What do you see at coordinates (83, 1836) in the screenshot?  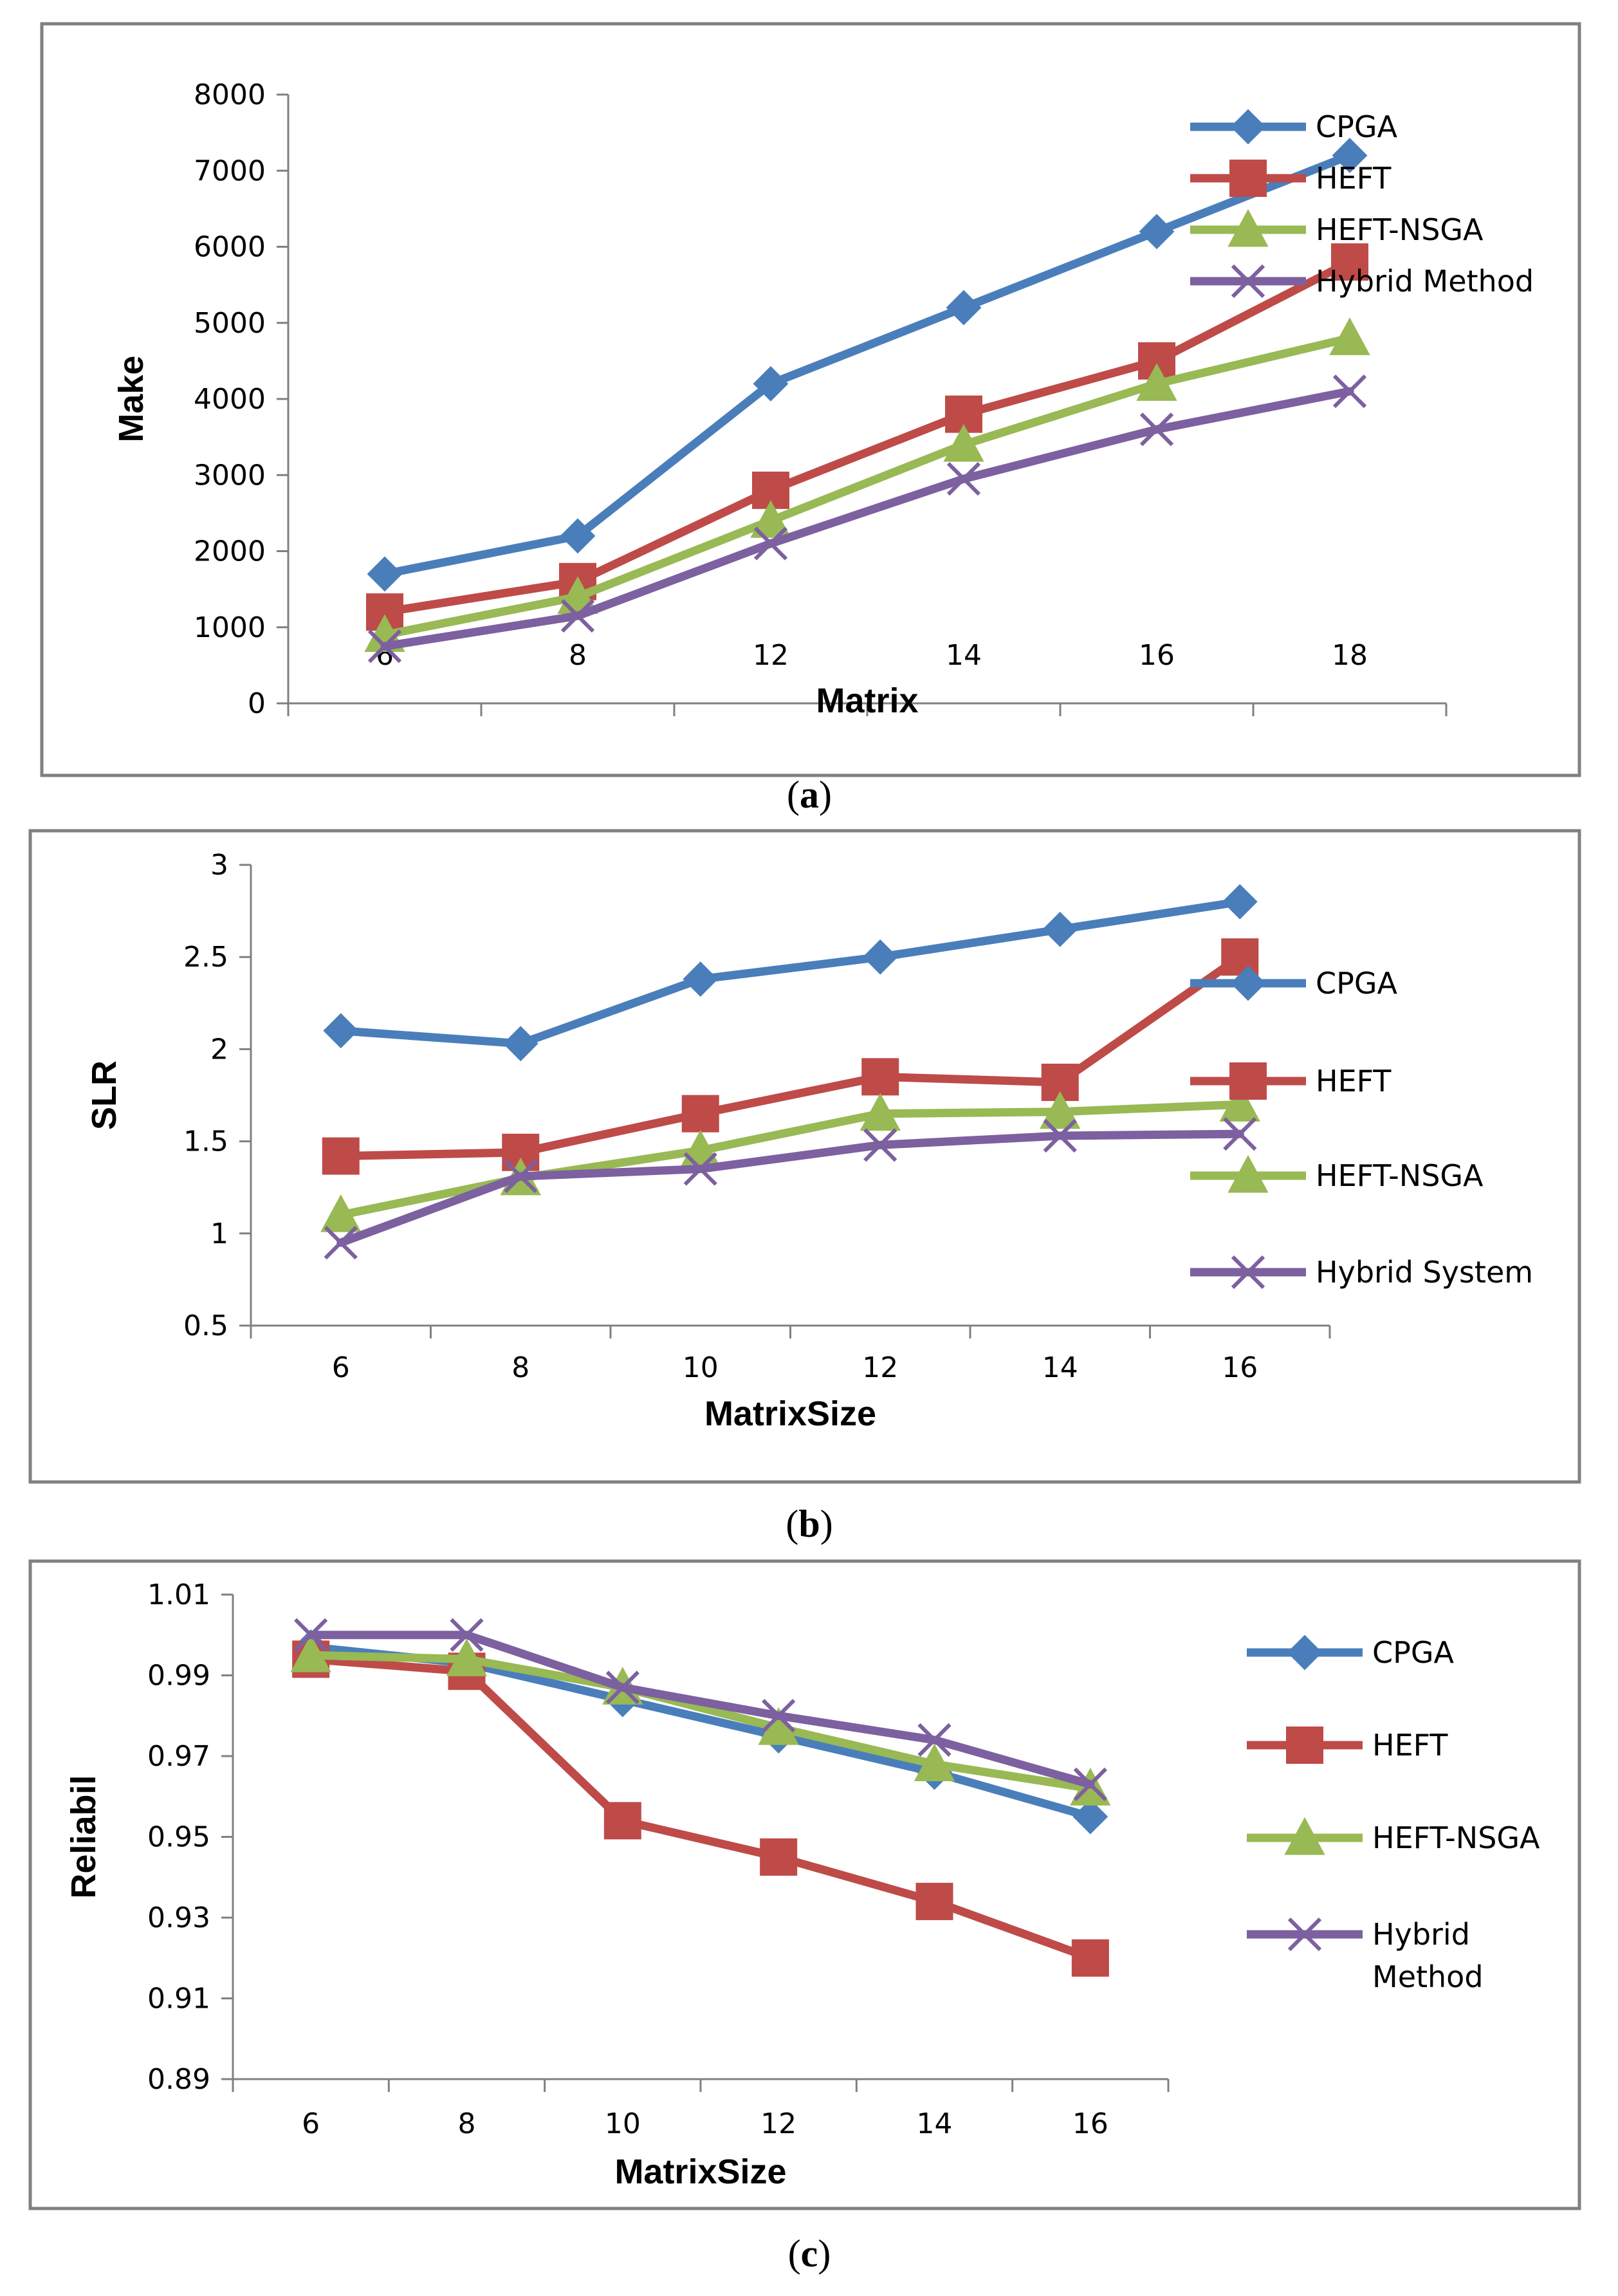 I see `y-axis-title: Reliabil` at bounding box center [83, 1836].